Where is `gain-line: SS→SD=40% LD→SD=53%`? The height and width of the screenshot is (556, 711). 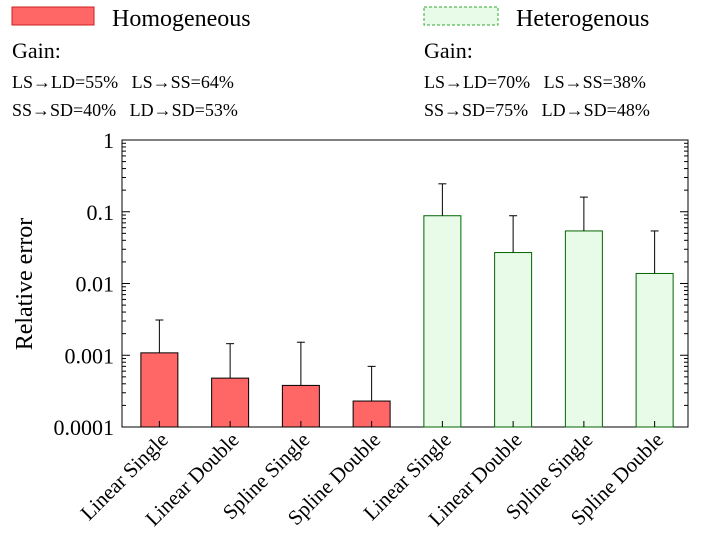 gain-line: SS→SD=40% LD→SD=53% is located at coordinates (125, 110).